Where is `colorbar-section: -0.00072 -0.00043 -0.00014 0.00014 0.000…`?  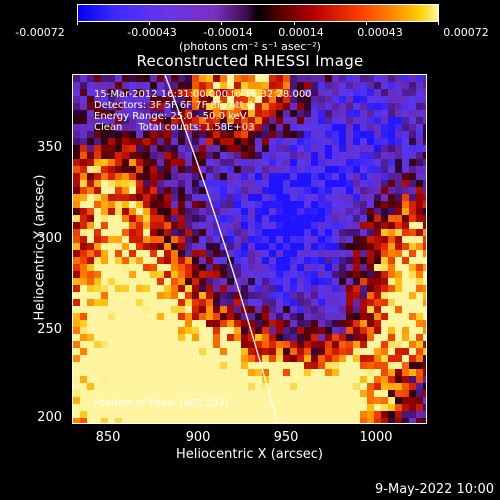 colorbar-section: -0.00072 -0.00043 -0.00014 0.00014 0.000… is located at coordinates (250, 30).